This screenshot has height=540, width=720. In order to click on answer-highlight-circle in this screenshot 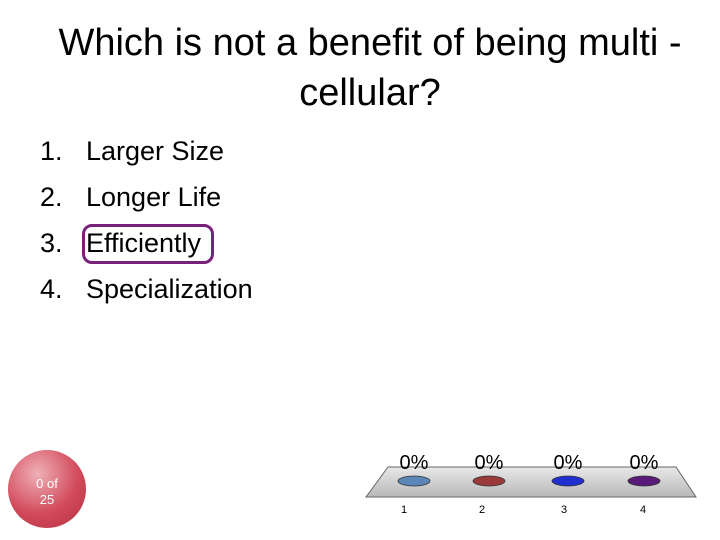, I will do `click(148, 244)`.